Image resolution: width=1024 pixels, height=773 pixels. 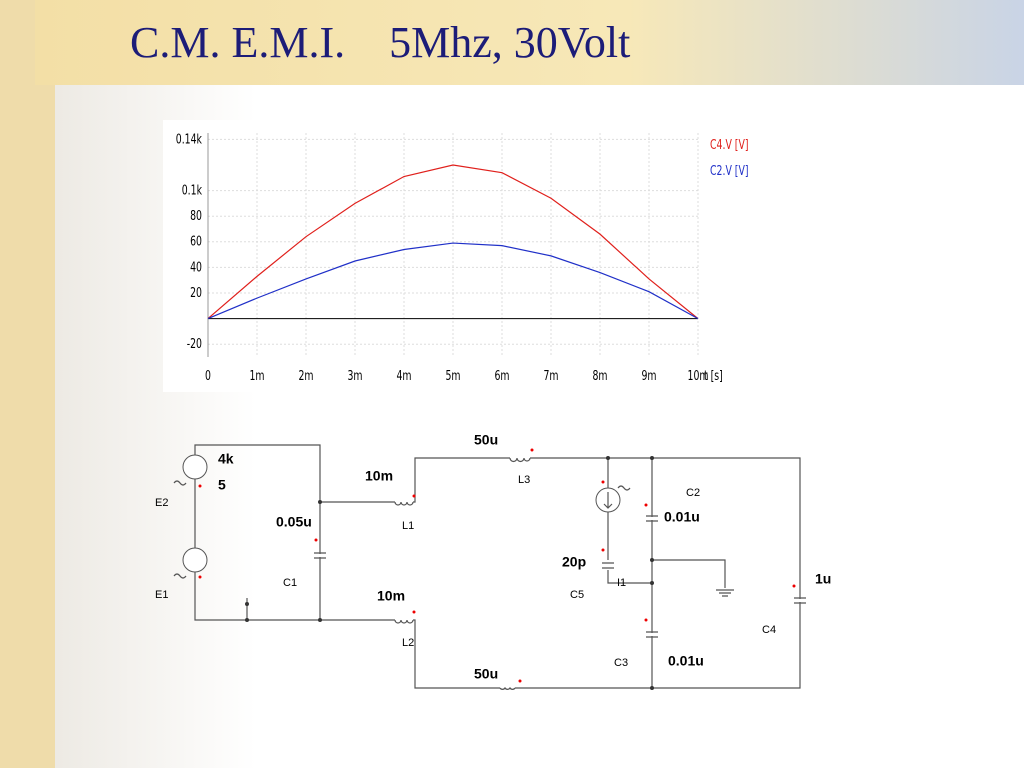 I want to click on label: C1, so click(x=290, y=583).